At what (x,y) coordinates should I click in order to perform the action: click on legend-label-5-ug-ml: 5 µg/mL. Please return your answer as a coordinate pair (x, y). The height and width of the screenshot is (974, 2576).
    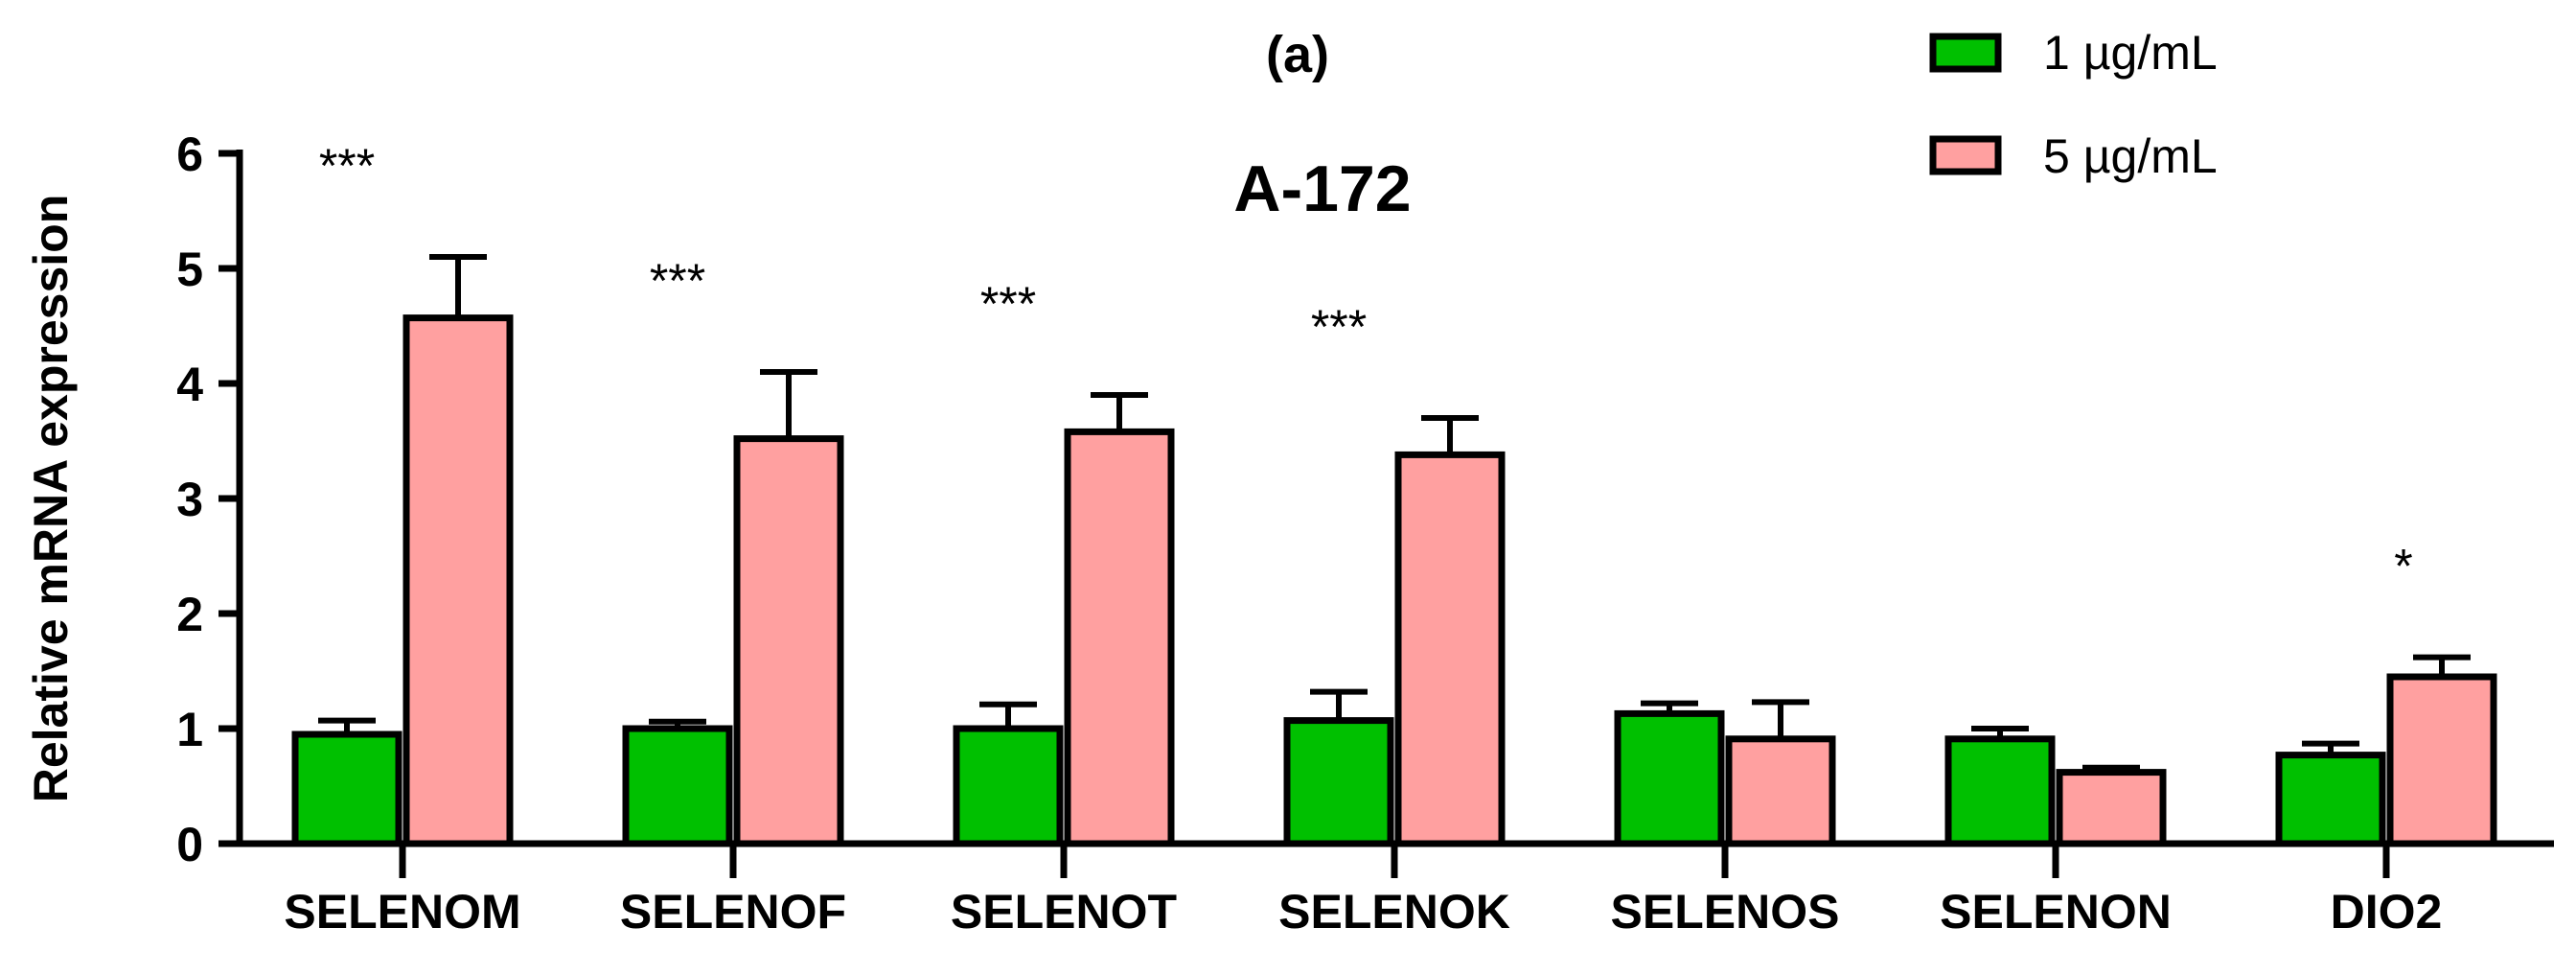
    Looking at the image, I should click on (2130, 156).